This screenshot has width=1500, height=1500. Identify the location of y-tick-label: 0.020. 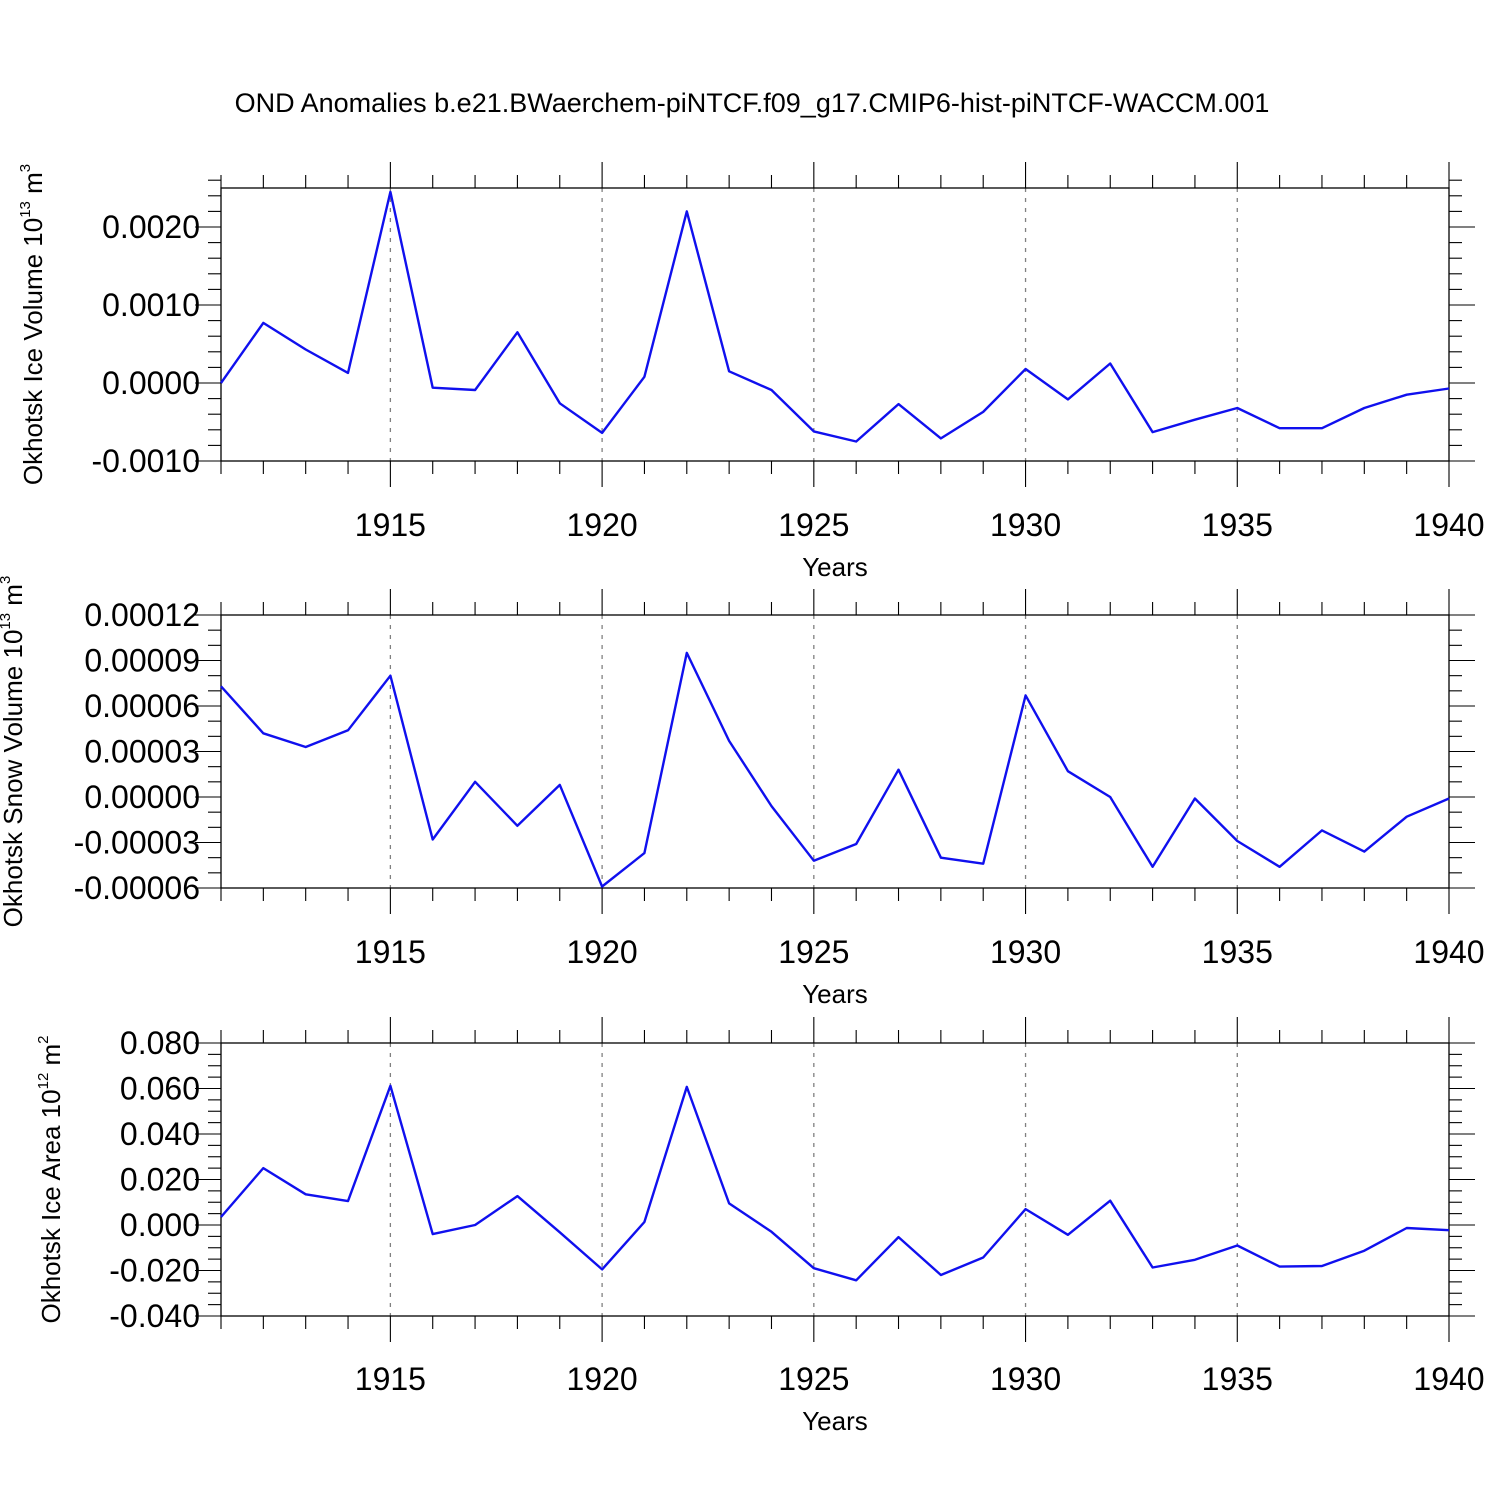
(160, 1180).